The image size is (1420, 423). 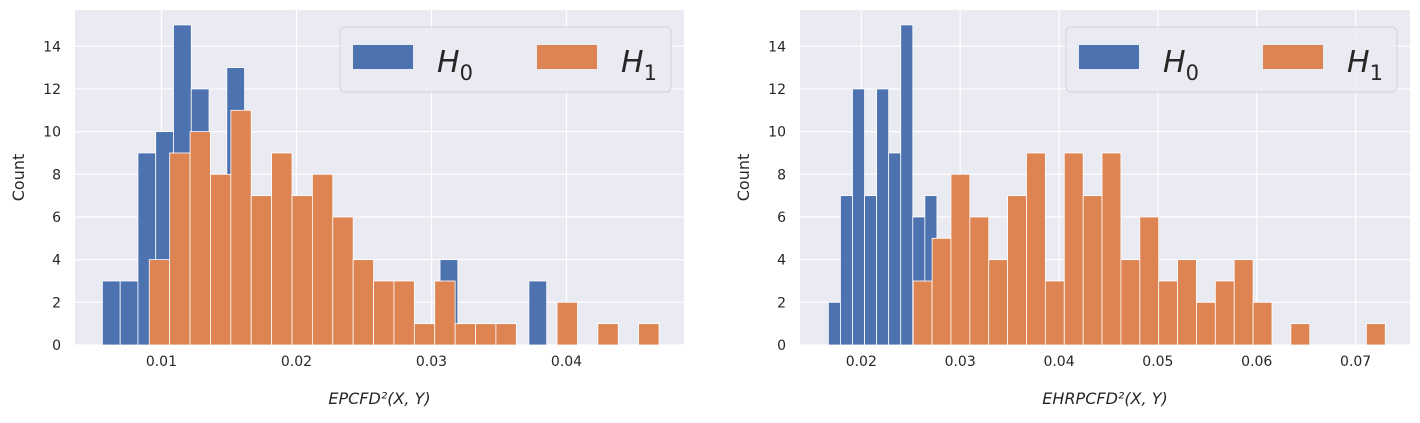 I want to click on legend-label-h1: H1, so click(x=639, y=65).